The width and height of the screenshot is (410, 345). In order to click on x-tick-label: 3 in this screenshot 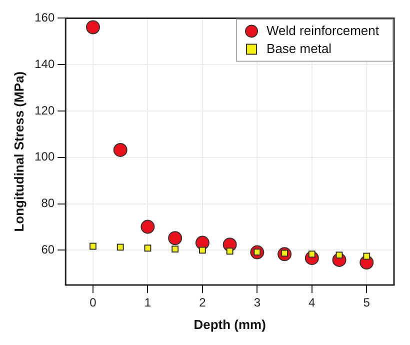, I will do `click(257, 303)`.